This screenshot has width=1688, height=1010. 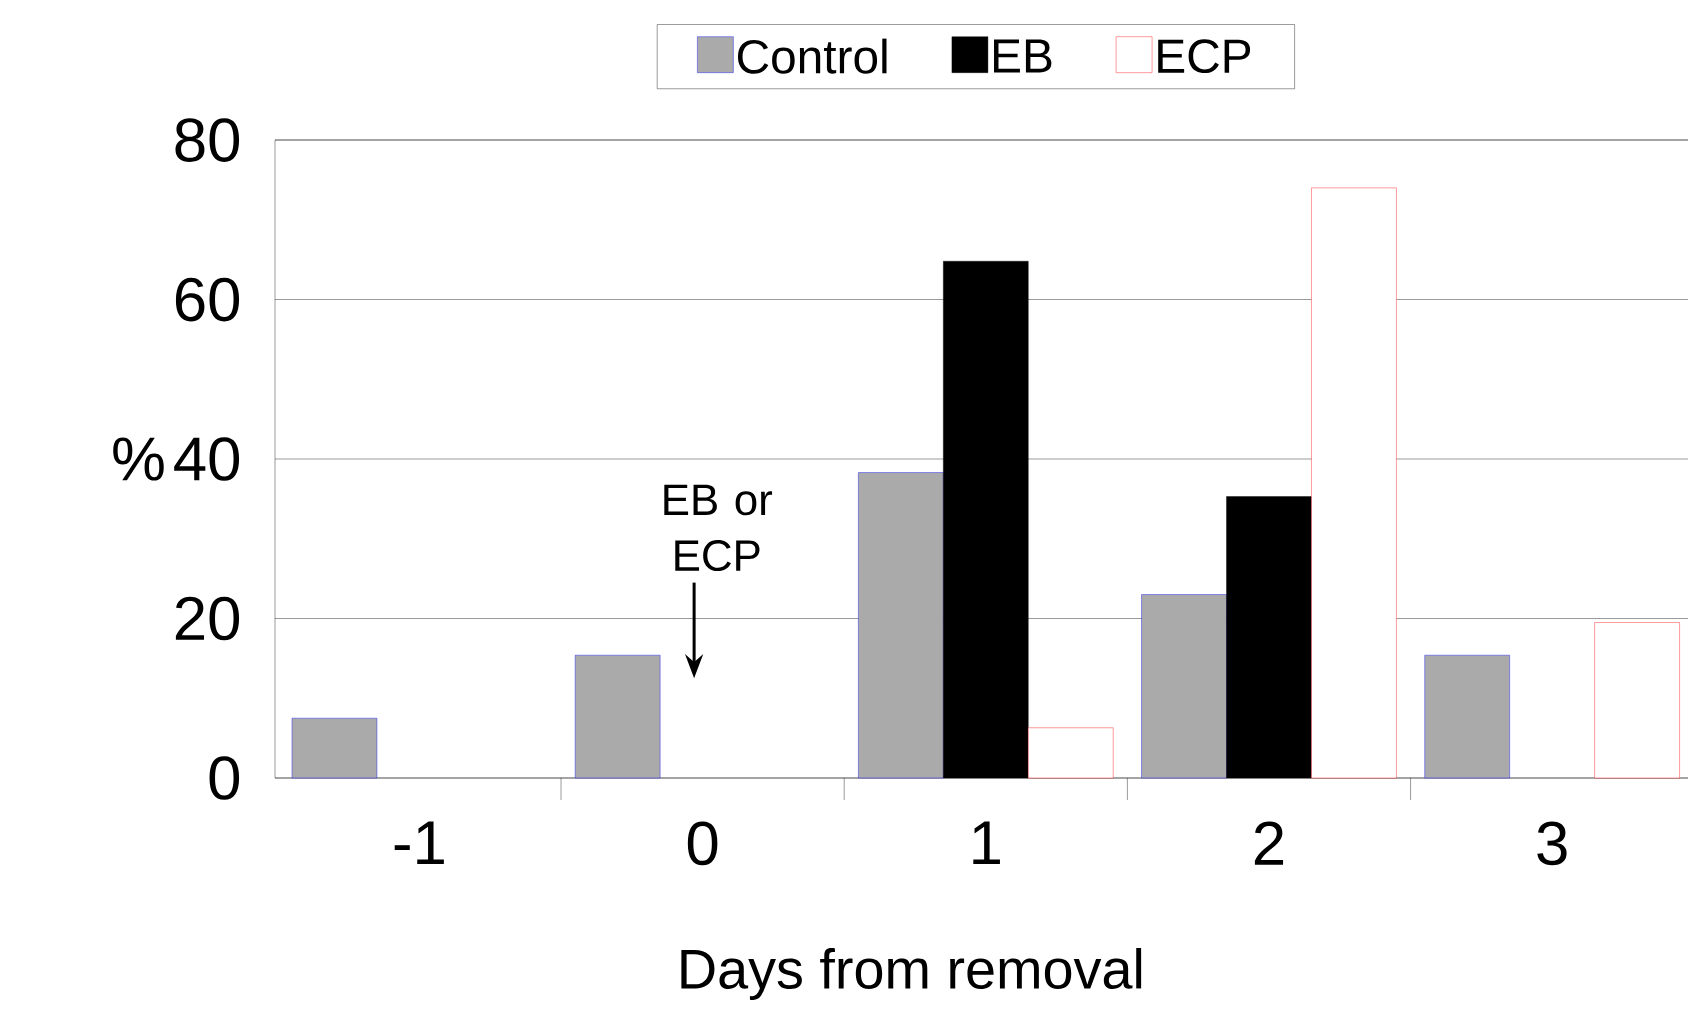 I want to click on y-tick-label: 20, so click(x=207, y=618).